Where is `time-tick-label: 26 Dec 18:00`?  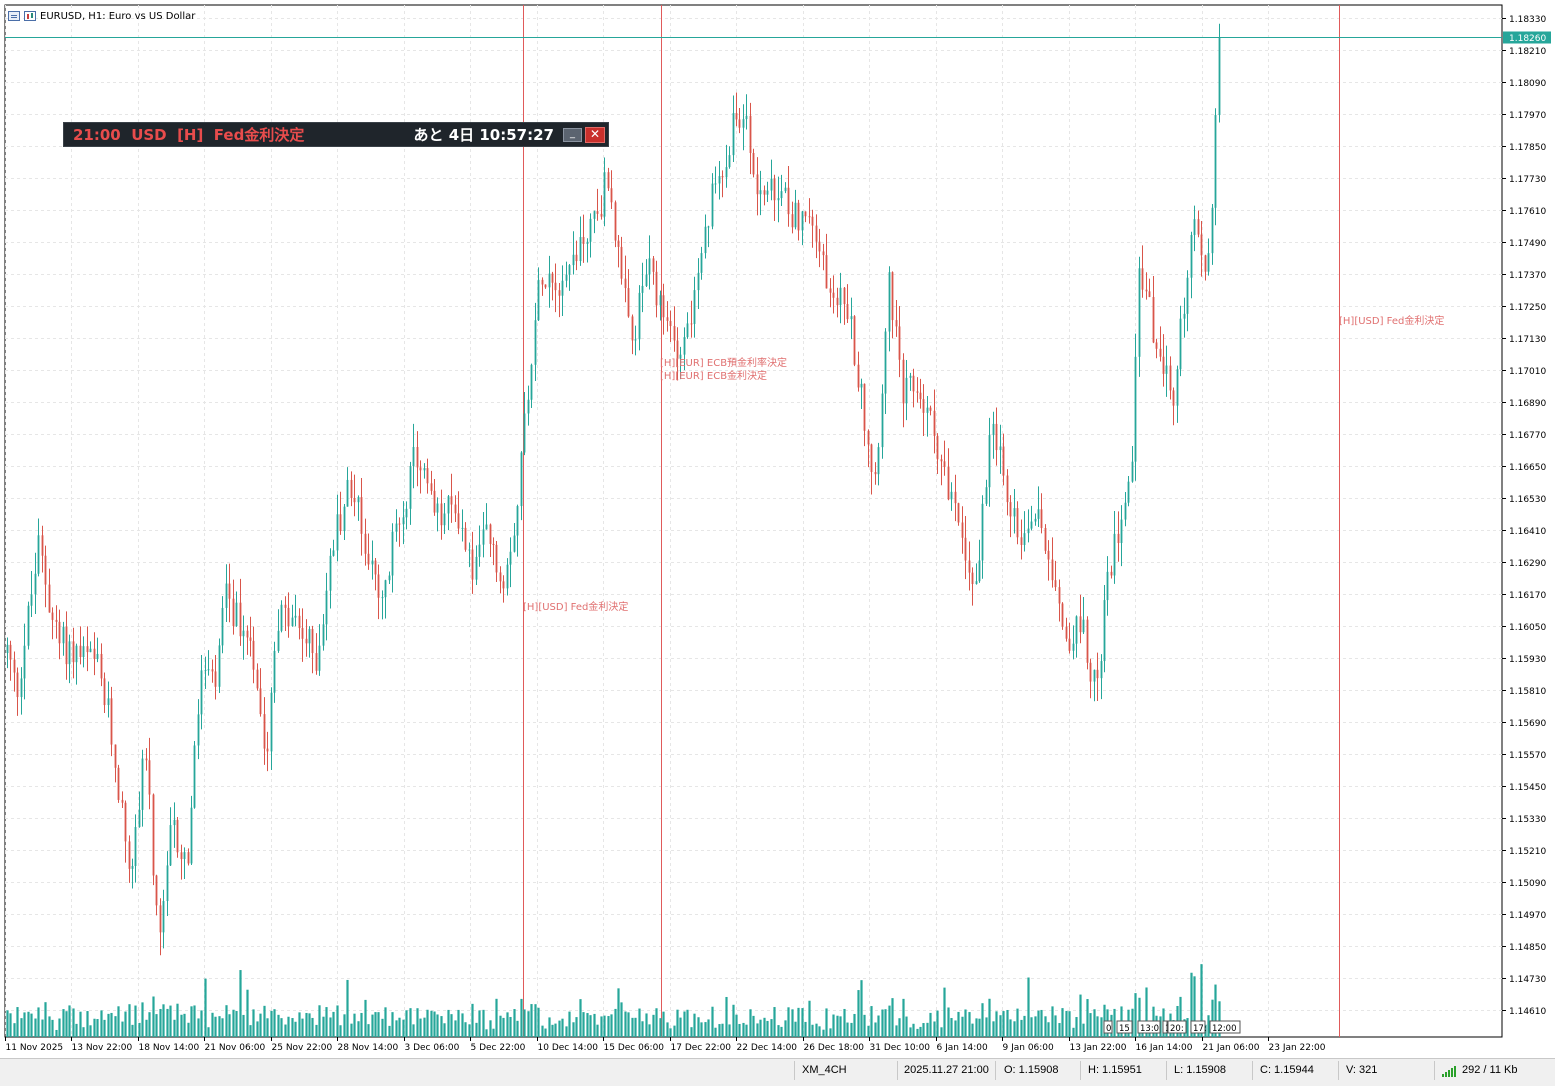
time-tick-label: 26 Dec 18:00 is located at coordinates (834, 1048).